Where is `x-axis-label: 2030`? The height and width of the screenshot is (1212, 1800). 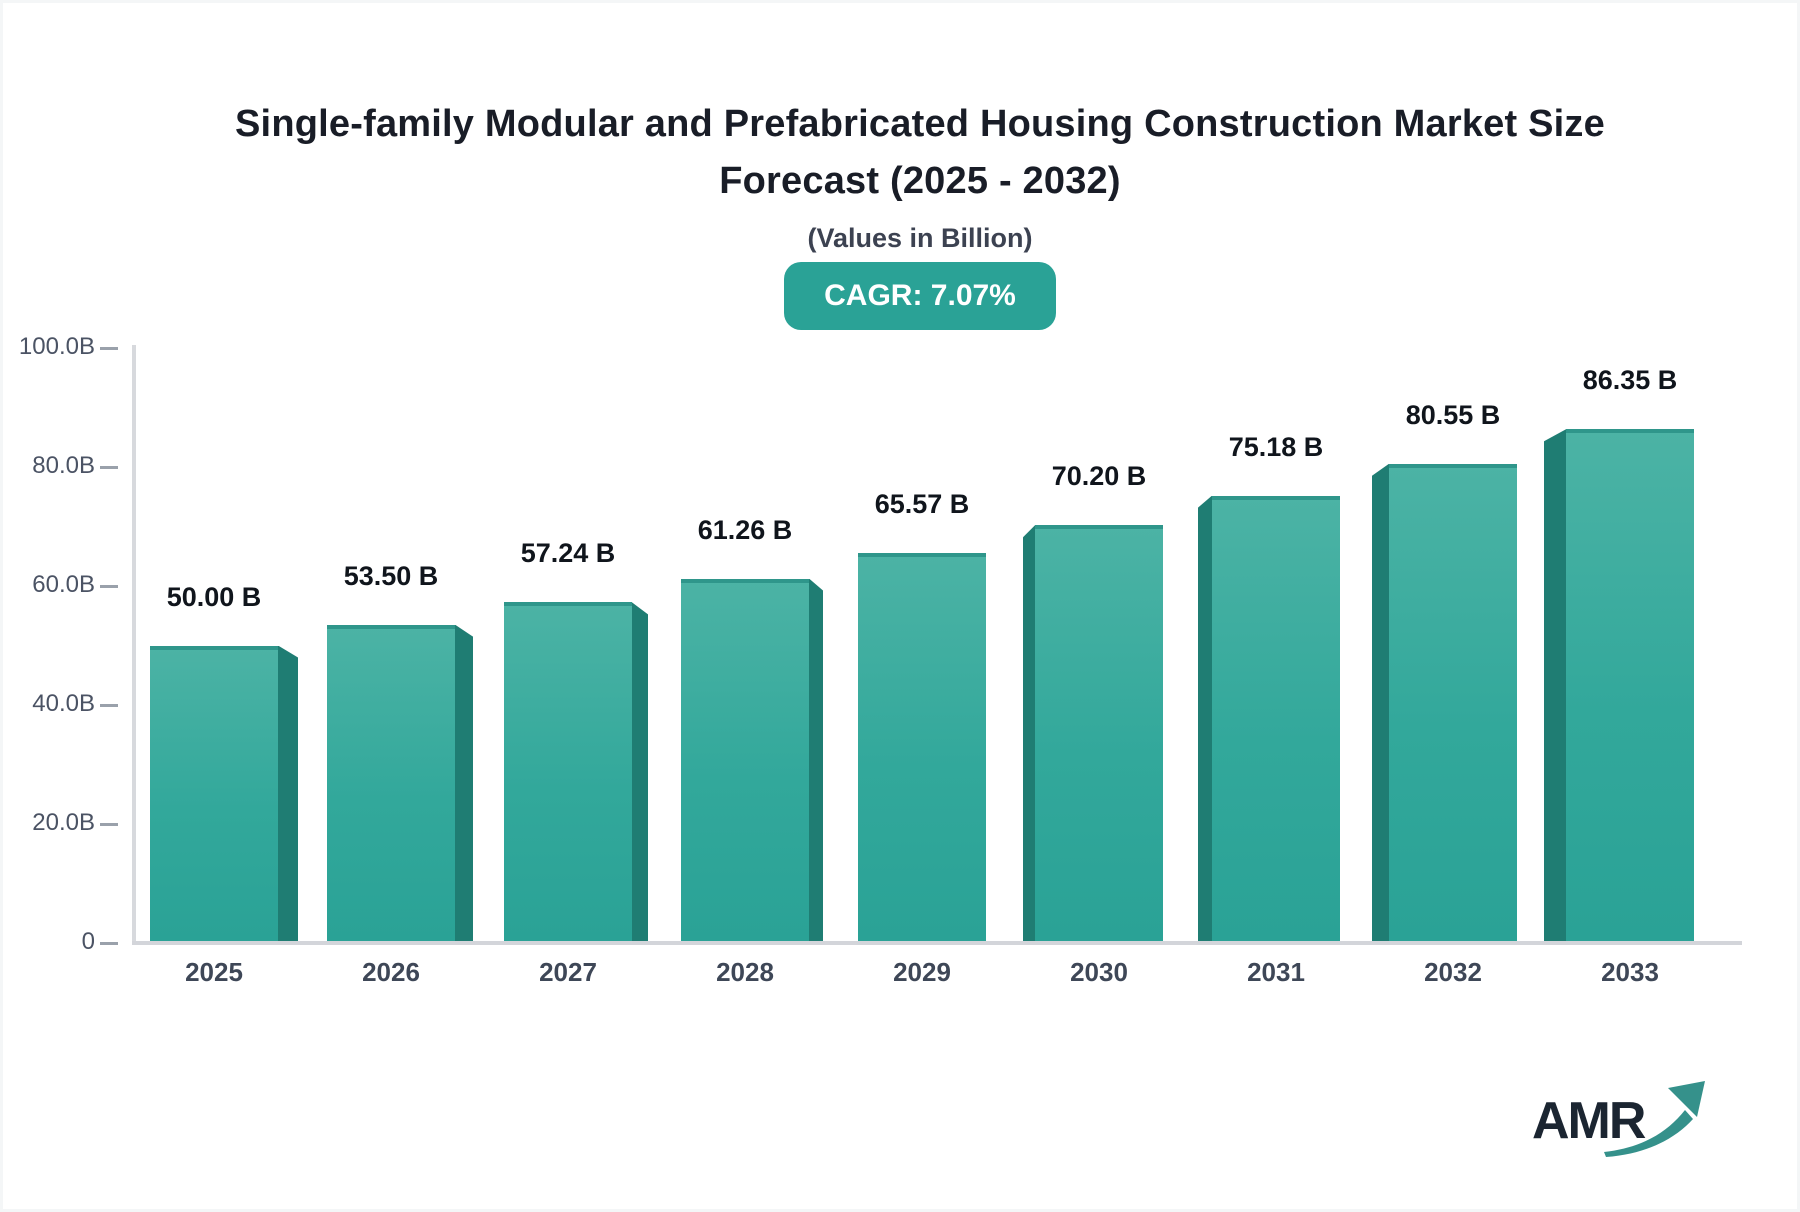 x-axis-label: 2030 is located at coordinates (1099, 972).